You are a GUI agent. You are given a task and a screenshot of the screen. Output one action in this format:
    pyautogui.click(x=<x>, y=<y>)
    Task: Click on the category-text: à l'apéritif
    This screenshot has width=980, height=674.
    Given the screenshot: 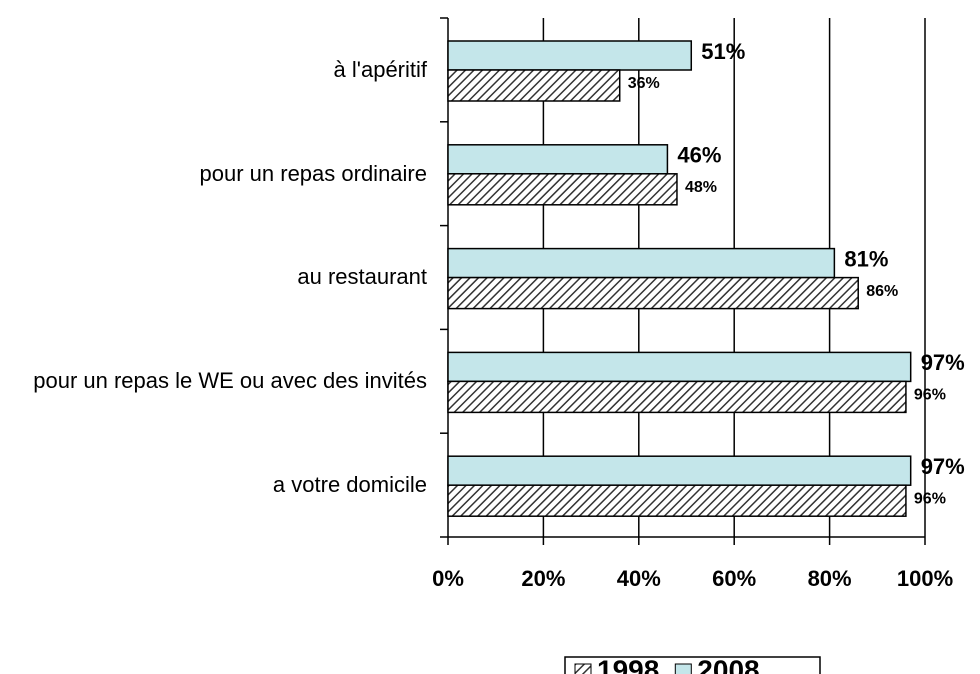 What is the action you would take?
    pyautogui.click(x=380, y=69)
    